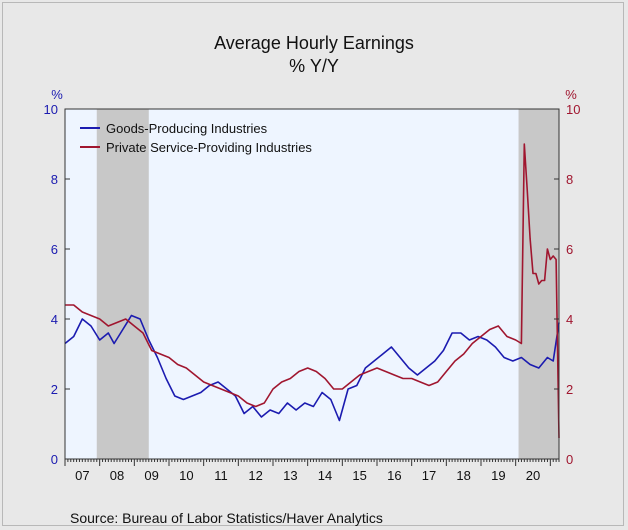  What do you see at coordinates (117, 475) in the screenshot?
I see `x-tick-label-08: 08` at bounding box center [117, 475].